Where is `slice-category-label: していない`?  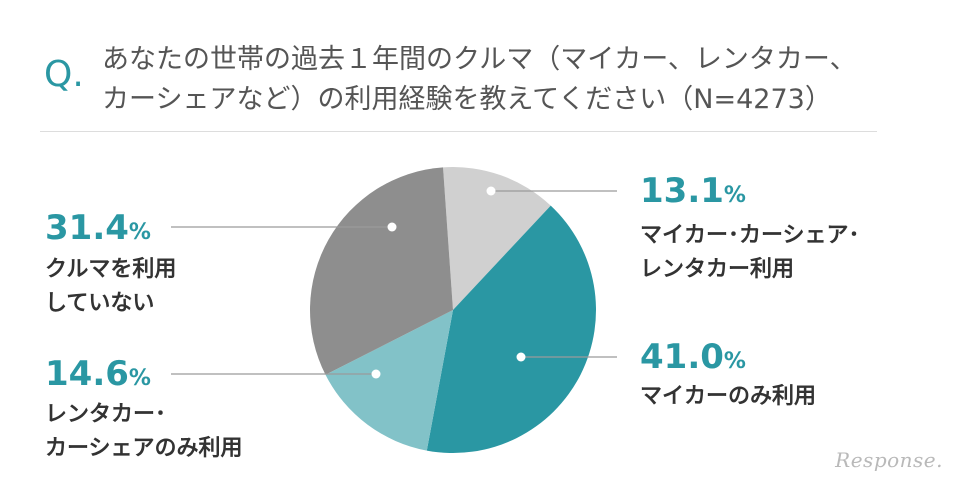
slice-category-label: していない is located at coordinates (99, 303).